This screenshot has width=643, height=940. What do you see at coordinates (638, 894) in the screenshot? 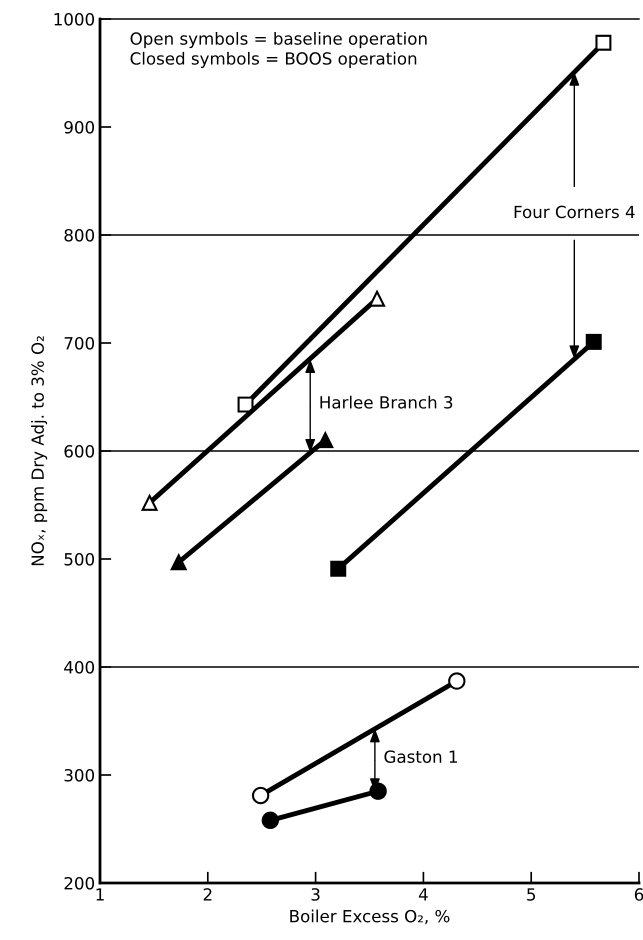
I see `x-tick-label: 6` at bounding box center [638, 894].